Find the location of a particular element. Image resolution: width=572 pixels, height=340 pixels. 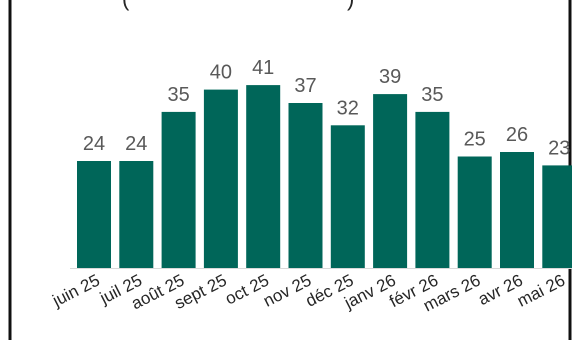

value-label-5: 41 is located at coordinates (263, 68).